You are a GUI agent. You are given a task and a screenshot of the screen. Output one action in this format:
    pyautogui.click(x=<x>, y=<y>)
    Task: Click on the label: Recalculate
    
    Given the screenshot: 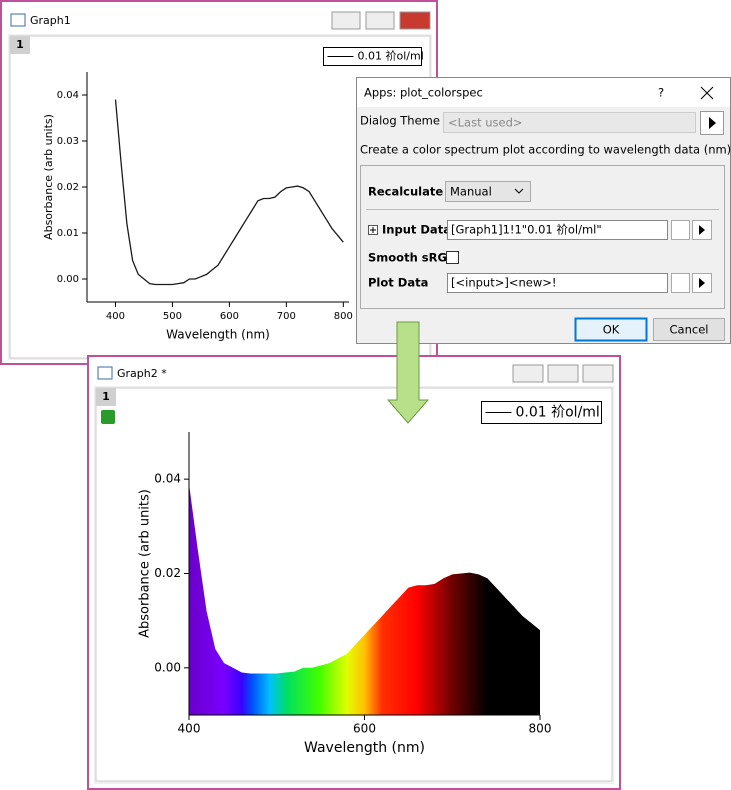 What is the action you would take?
    pyautogui.click(x=405, y=192)
    